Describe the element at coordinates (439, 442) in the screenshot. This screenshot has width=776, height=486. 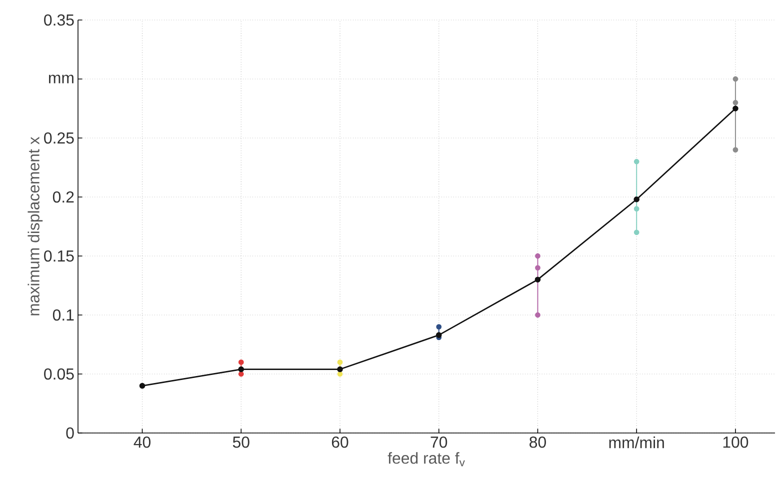
I see `x-tick-label: 70` at that location.